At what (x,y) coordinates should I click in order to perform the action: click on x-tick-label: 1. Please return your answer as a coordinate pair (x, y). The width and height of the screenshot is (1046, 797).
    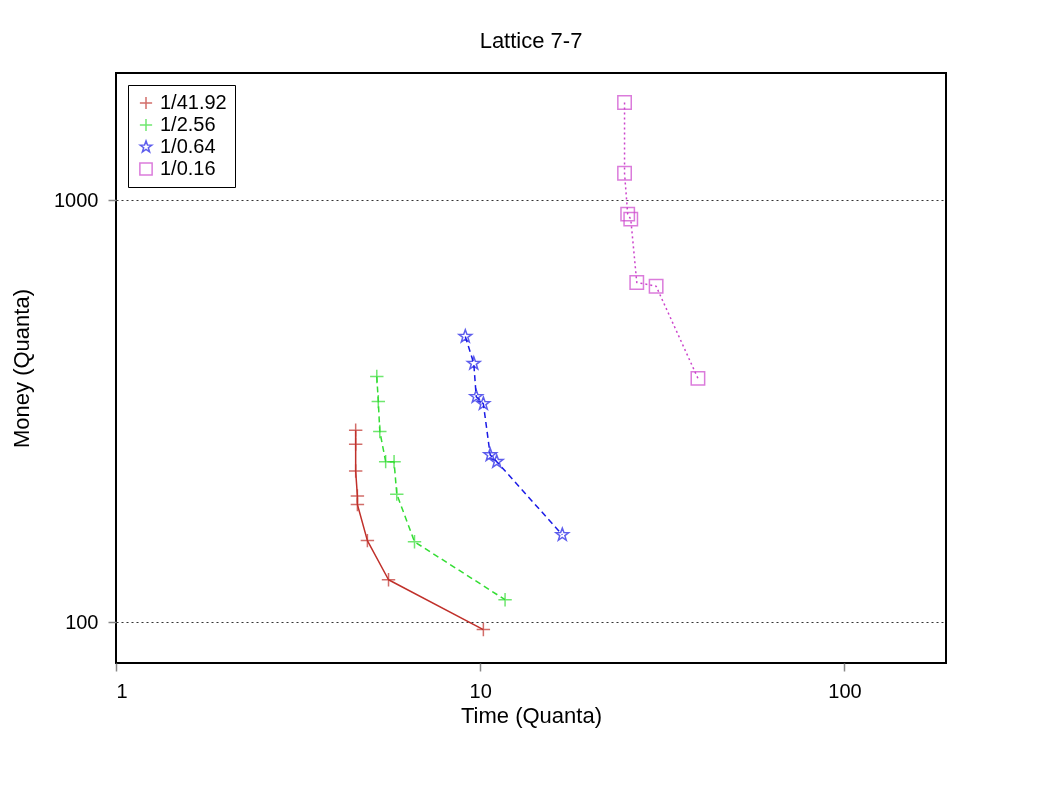
    Looking at the image, I should click on (122, 690).